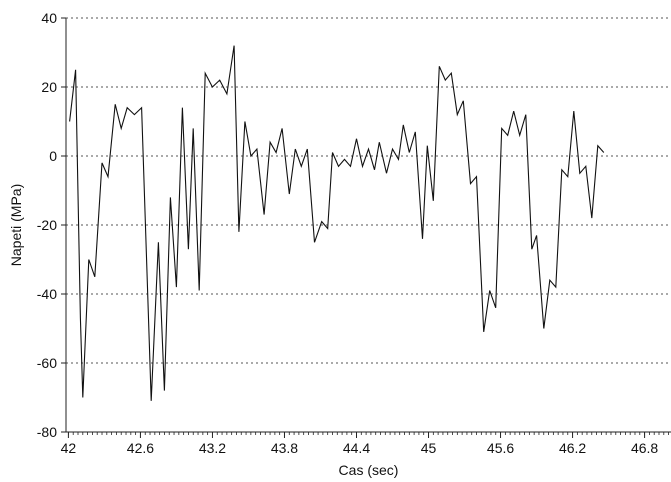 The image size is (671, 482). What do you see at coordinates (49, 87) in the screenshot?
I see `y-tick-label: 20` at bounding box center [49, 87].